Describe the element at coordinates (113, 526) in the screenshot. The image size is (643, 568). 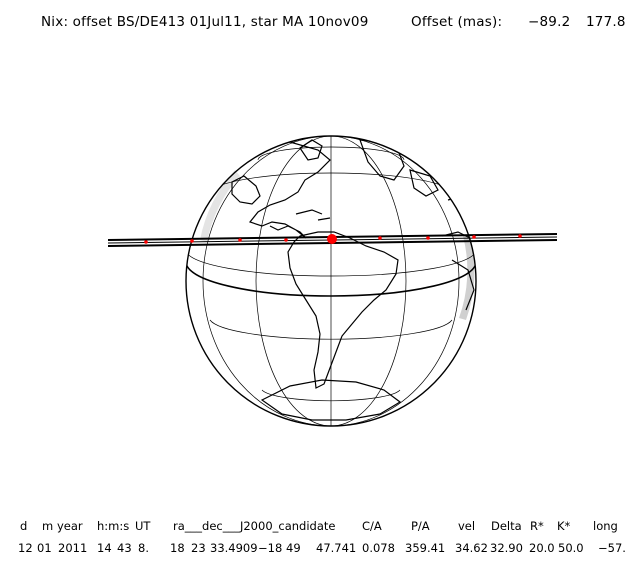
I see `col-hms: h:m:s` at that location.